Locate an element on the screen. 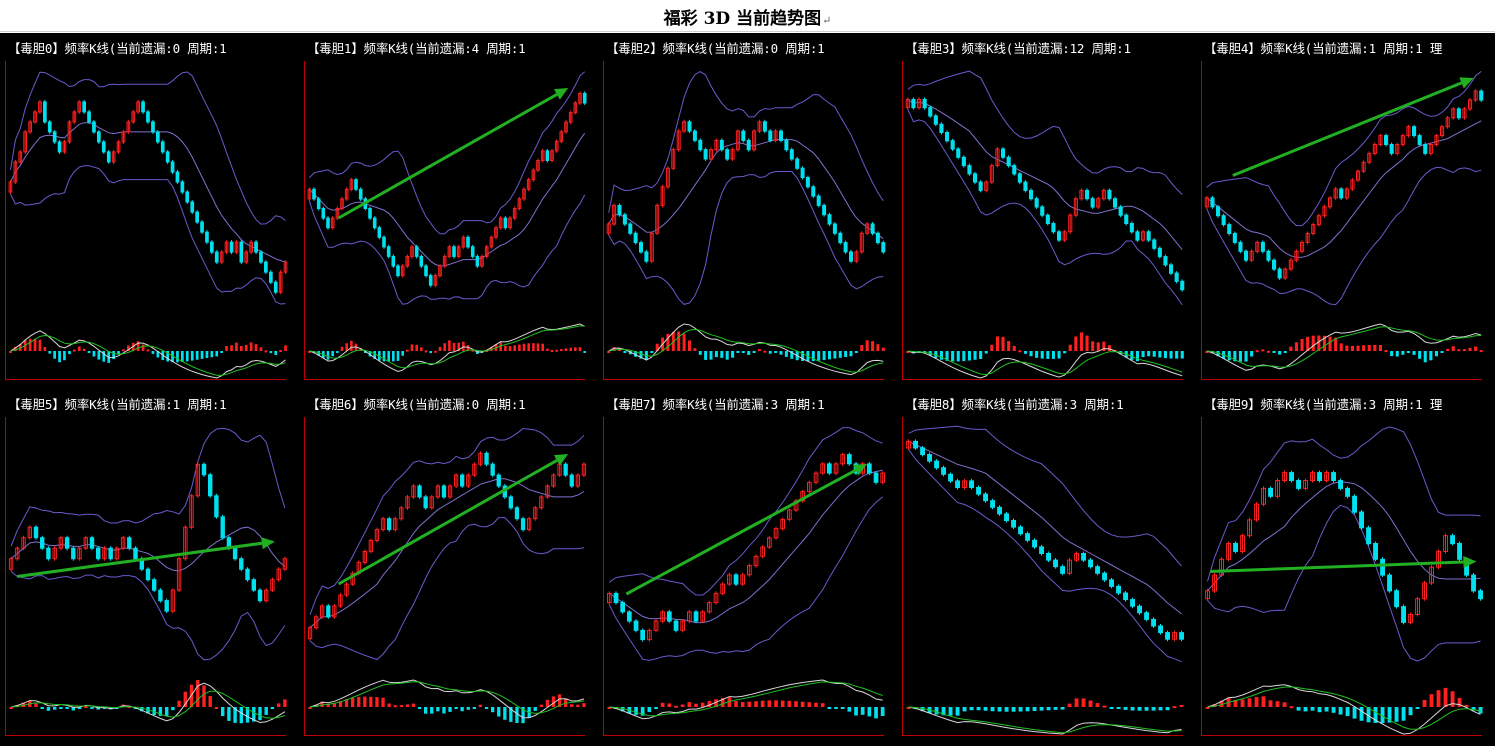 The image size is (1495, 746). chart-svg is located at coordinates (447, 222).